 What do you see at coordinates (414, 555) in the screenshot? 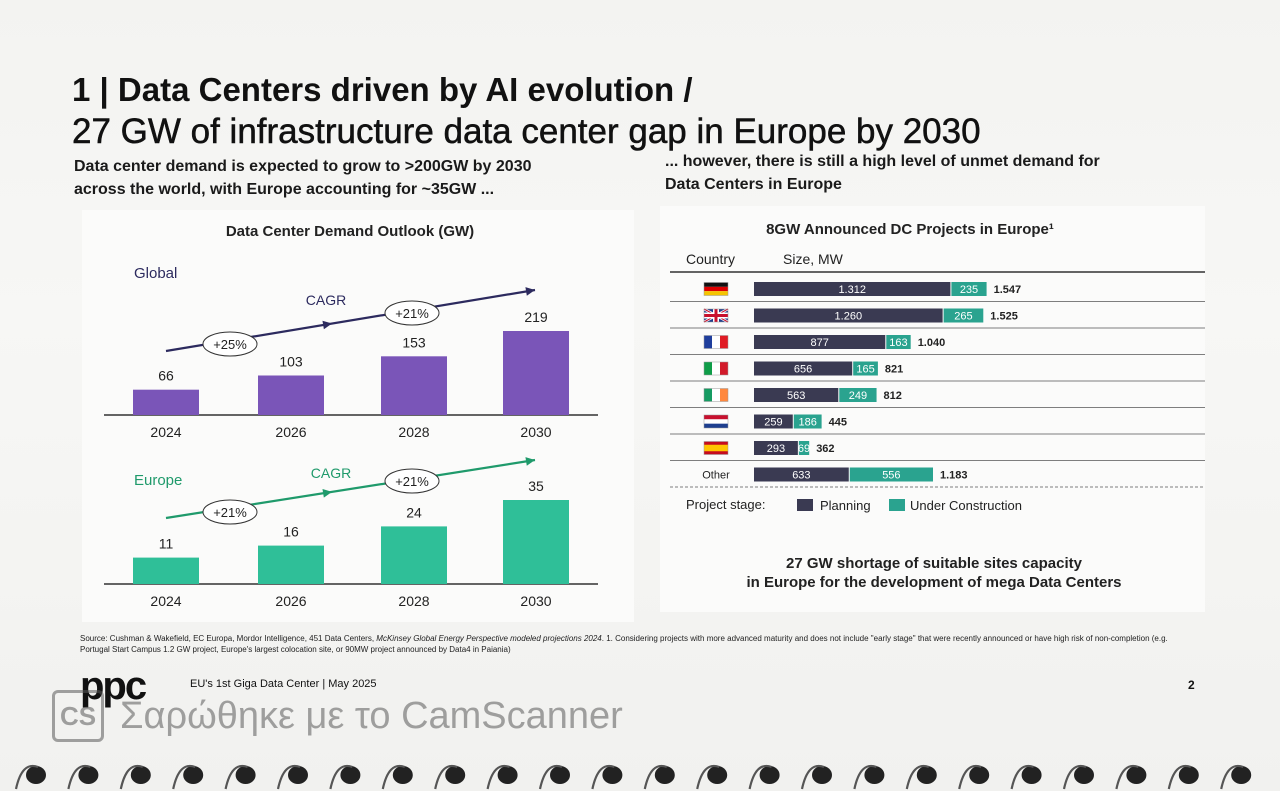
I see `bar-europe-2028` at bounding box center [414, 555].